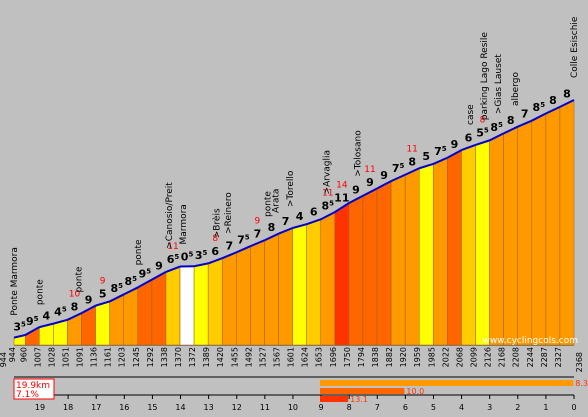  What do you see at coordinates (405, 407) in the screenshot?
I see `km-tick-label: 6` at bounding box center [405, 407].